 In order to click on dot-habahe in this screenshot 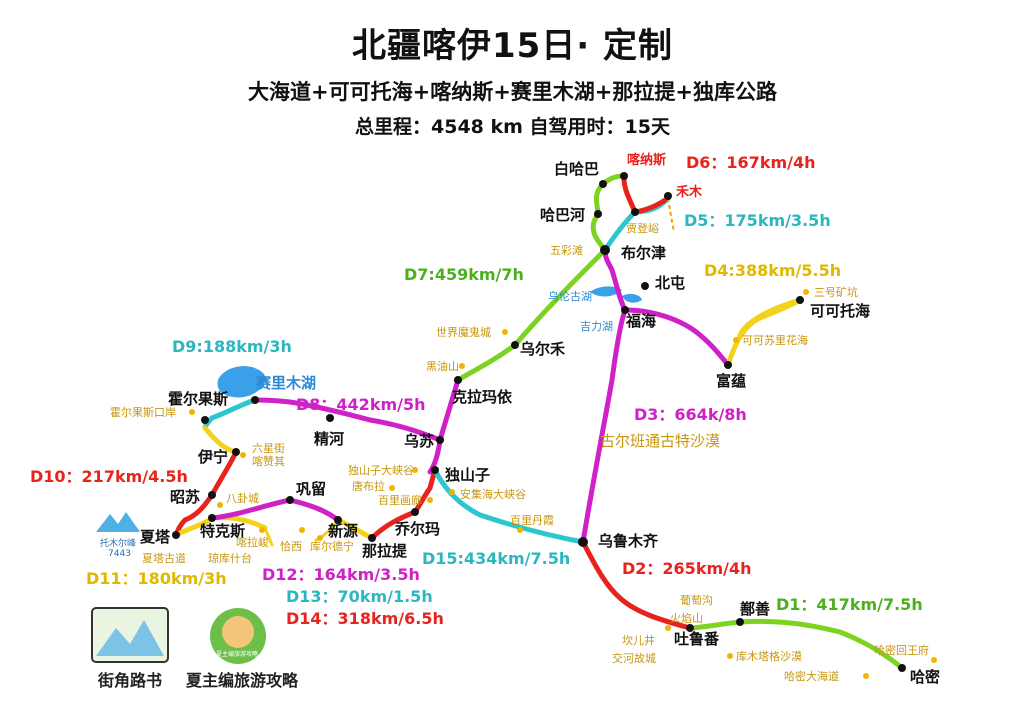, I will do `click(598, 214)`.